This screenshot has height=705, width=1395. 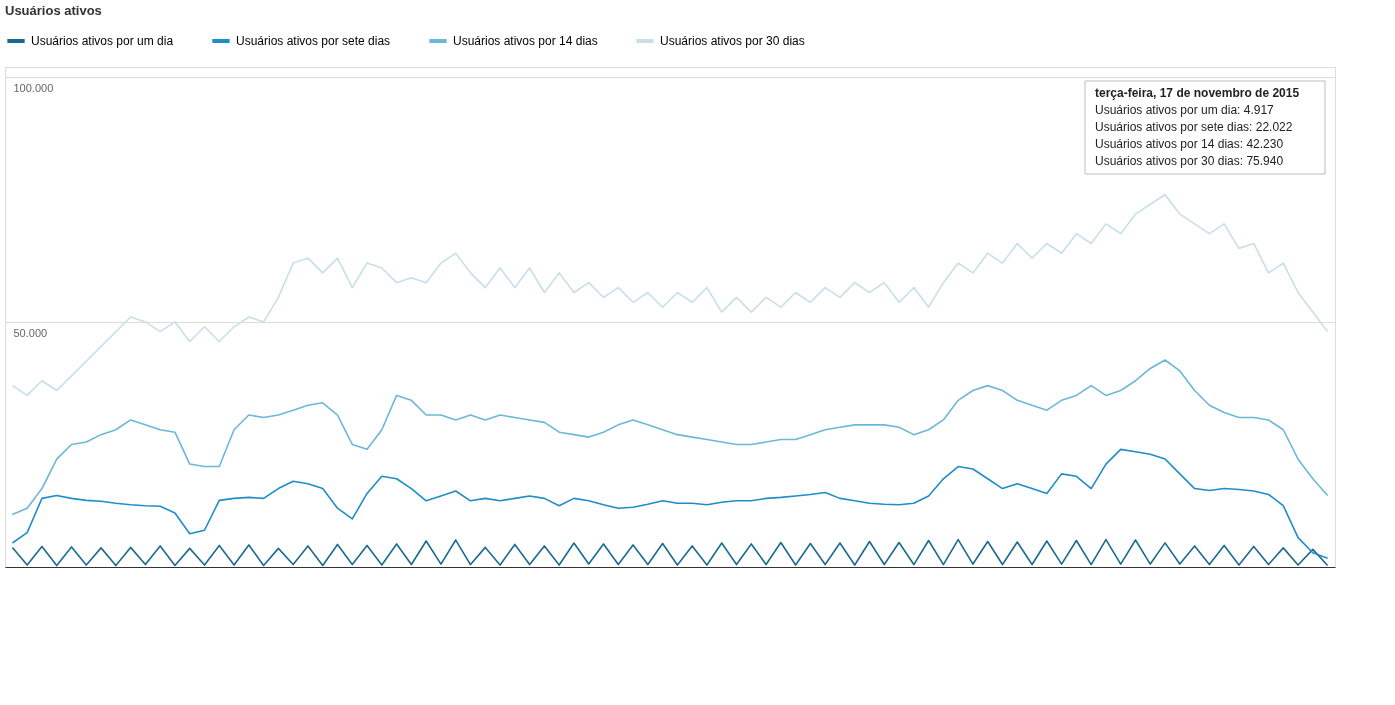 I want to click on annotation: Usuários ativos por 14 dias: 42.230, so click(x=1189, y=144).